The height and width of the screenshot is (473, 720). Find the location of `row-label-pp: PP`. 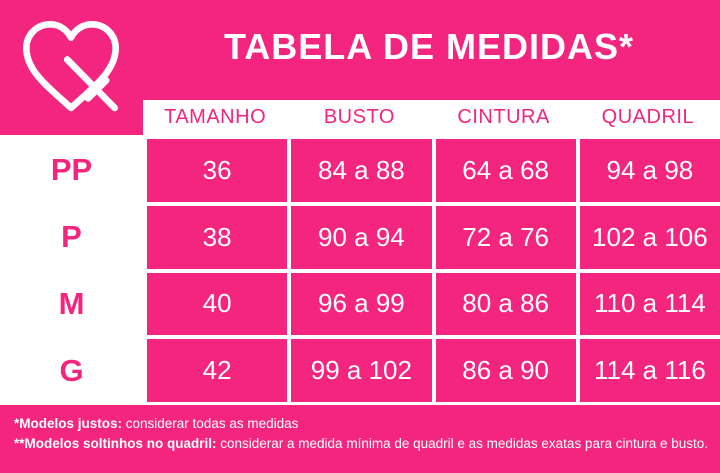

row-label-pp: PP is located at coordinates (71, 170).